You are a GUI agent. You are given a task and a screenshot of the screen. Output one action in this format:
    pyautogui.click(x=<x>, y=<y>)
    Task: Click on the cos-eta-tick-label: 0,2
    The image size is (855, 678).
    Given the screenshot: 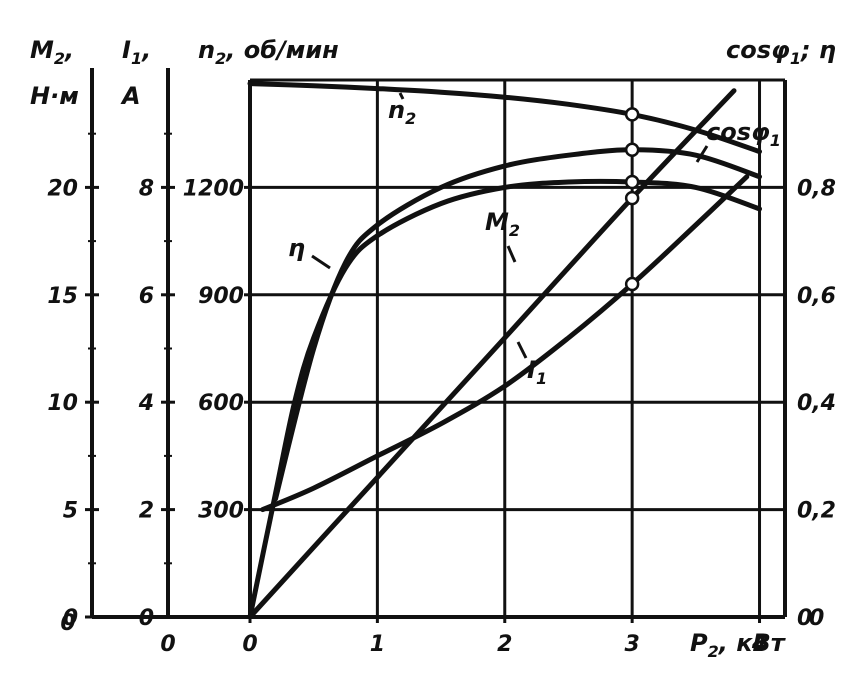 What is the action you would take?
    pyautogui.click(x=816, y=511)
    